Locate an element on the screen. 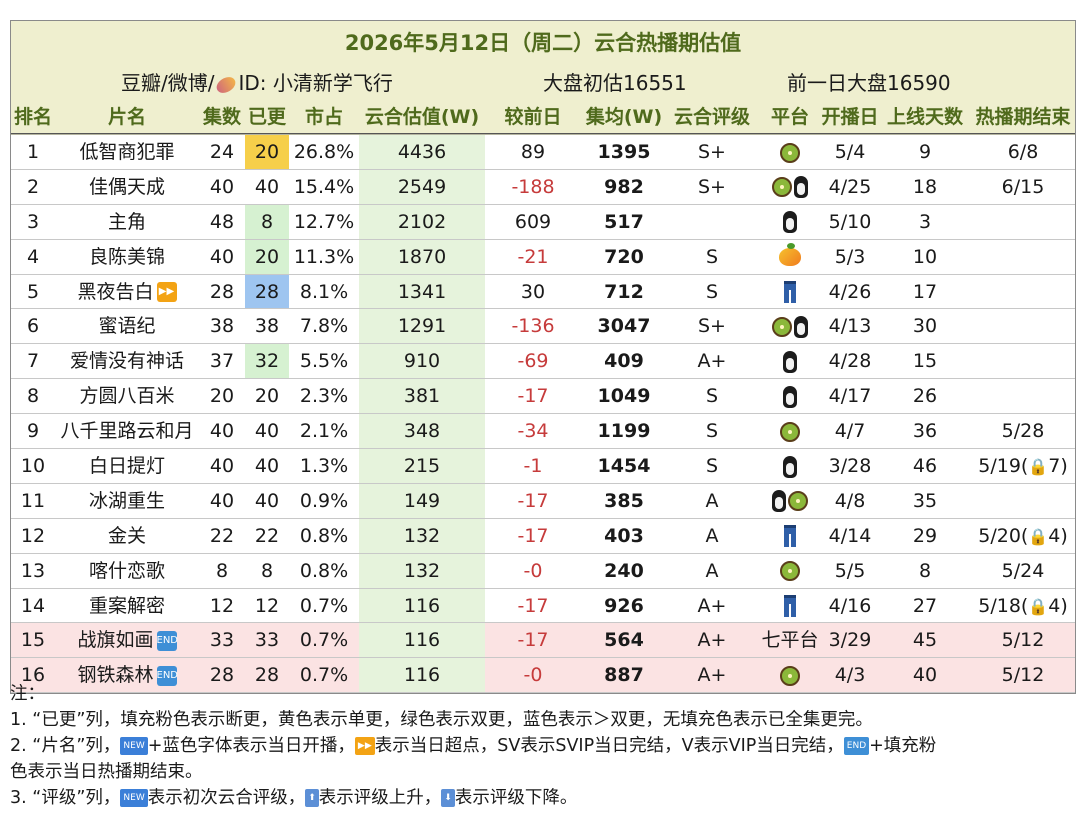 This screenshot has height=834, width=1080. episodes-cell-text: 48 is located at coordinates (222, 221).